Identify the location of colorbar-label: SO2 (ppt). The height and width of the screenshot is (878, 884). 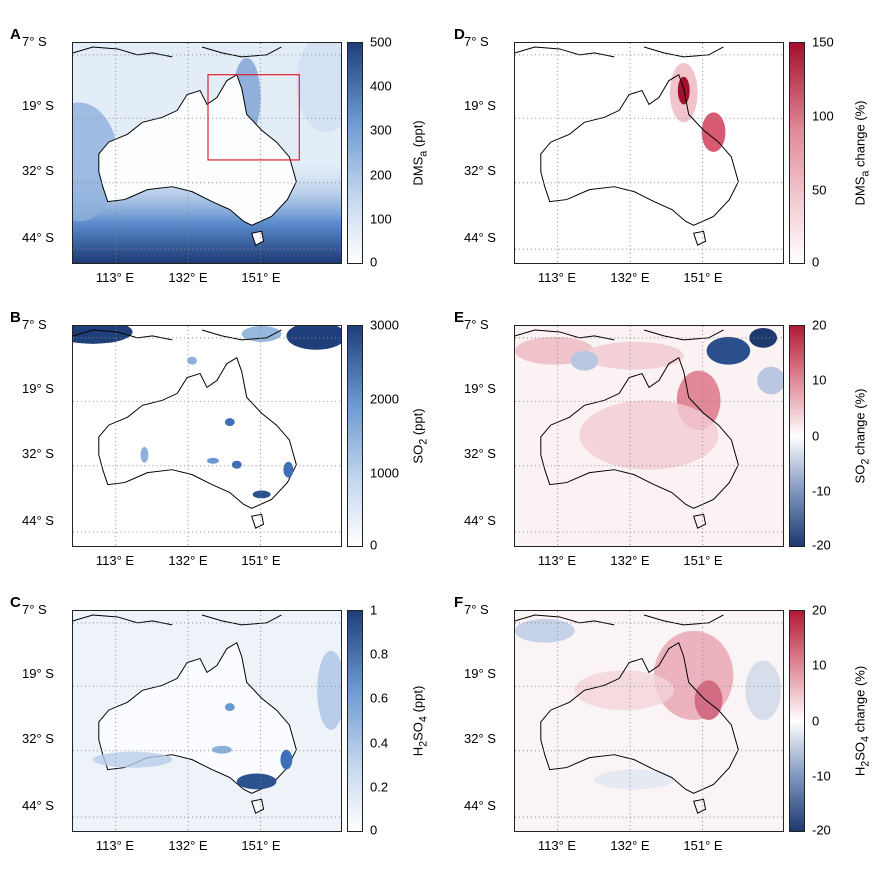
(420, 436).